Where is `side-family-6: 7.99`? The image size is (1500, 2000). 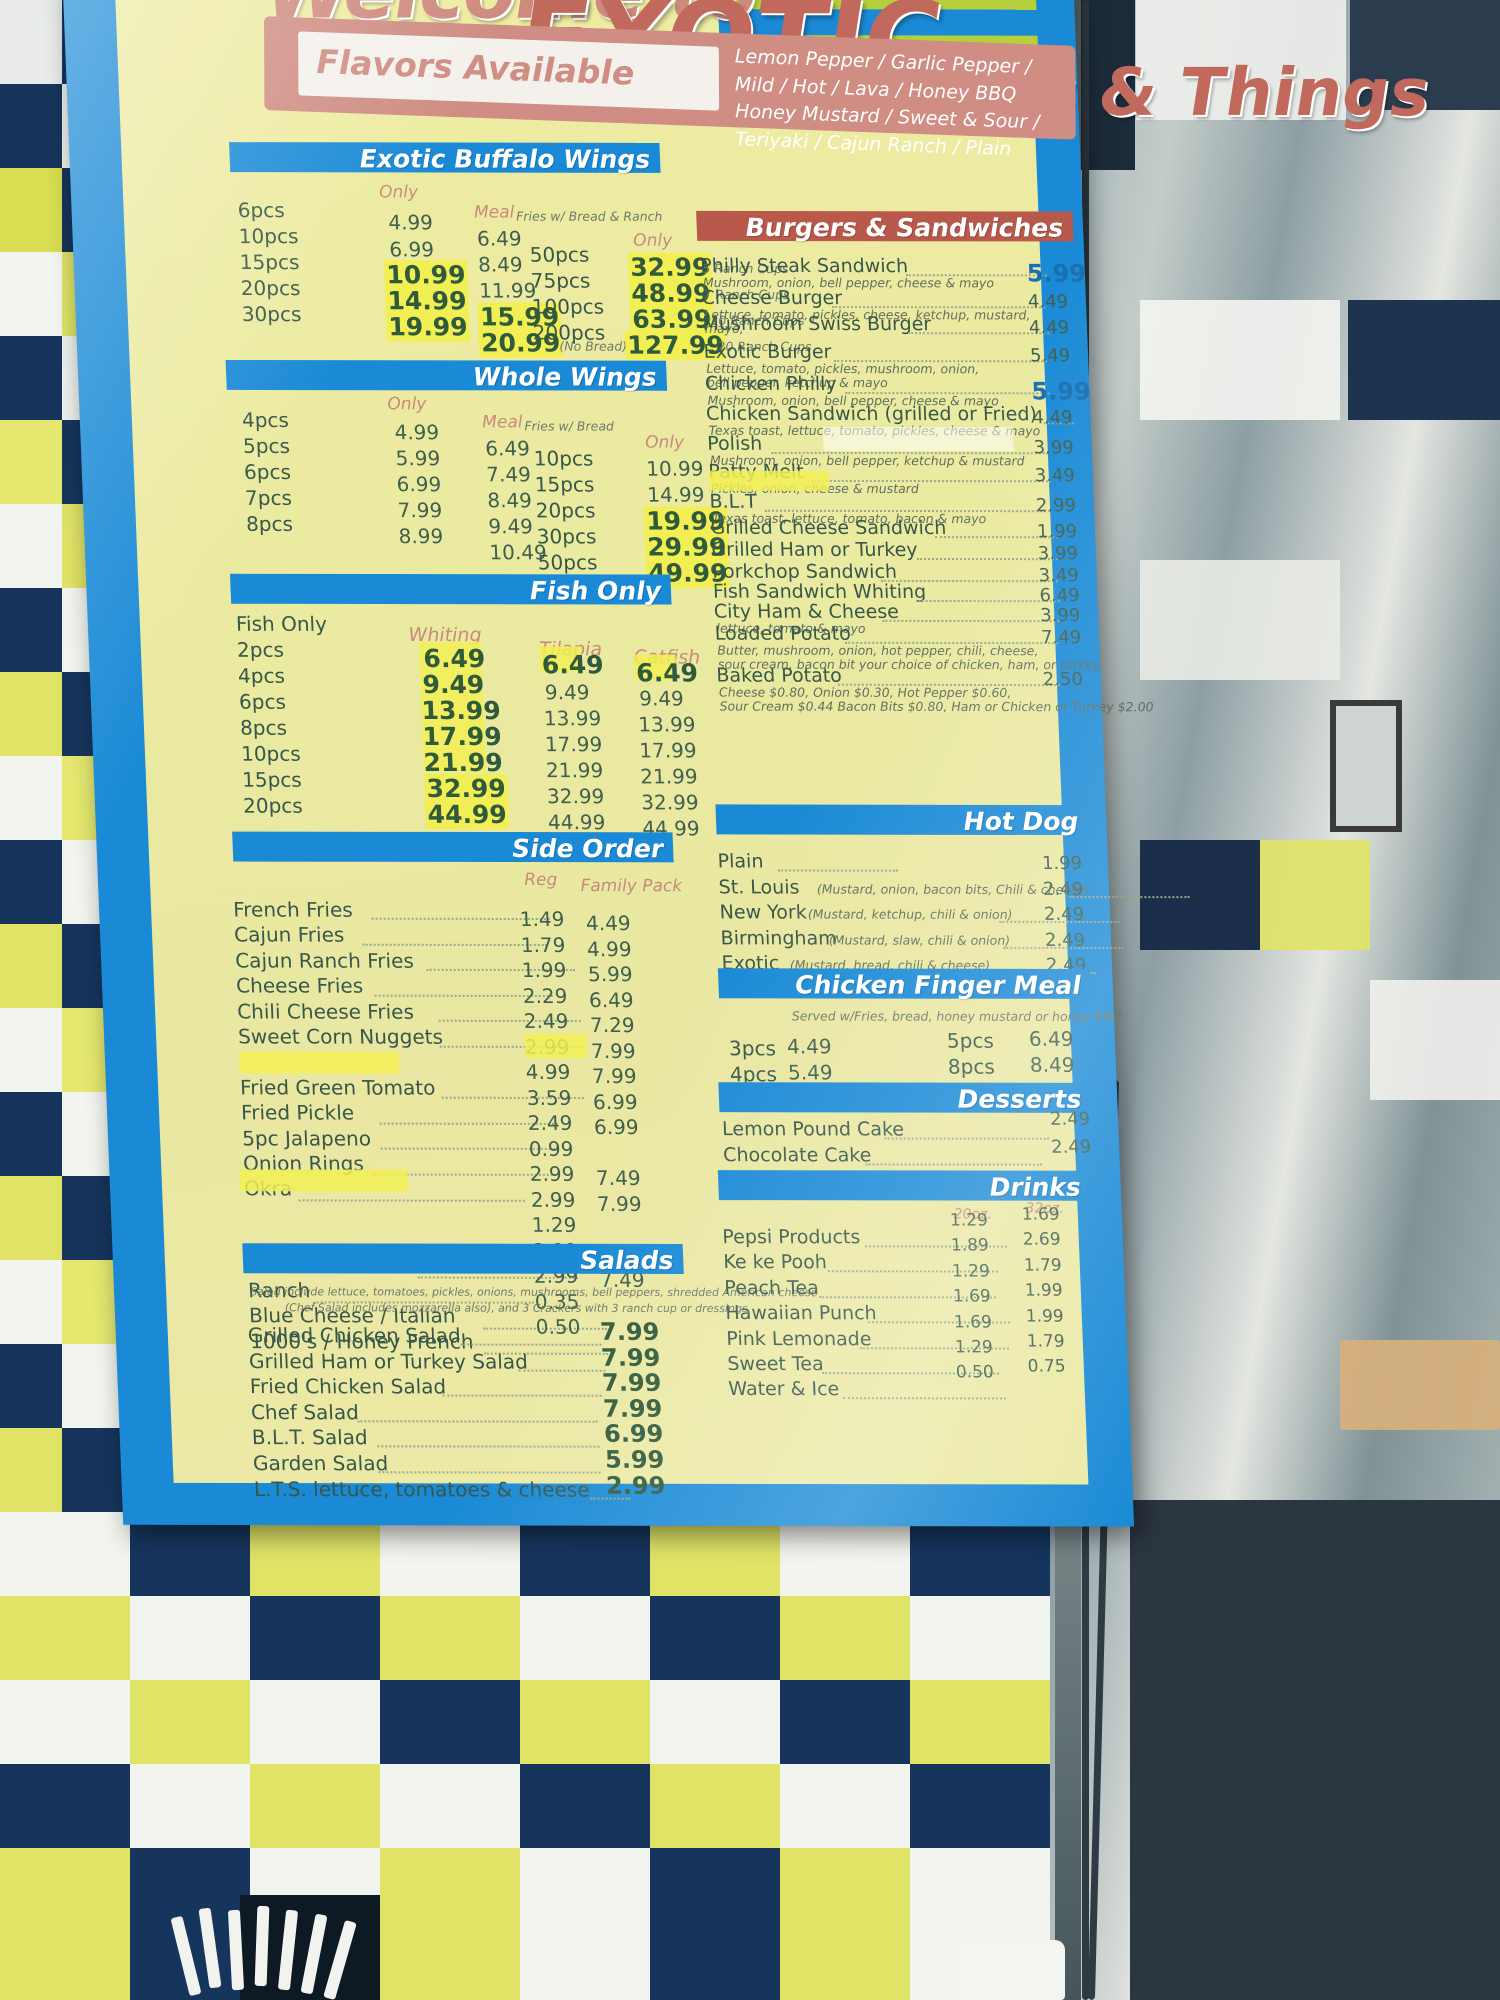 side-family-6: 7.99 is located at coordinates (614, 1076).